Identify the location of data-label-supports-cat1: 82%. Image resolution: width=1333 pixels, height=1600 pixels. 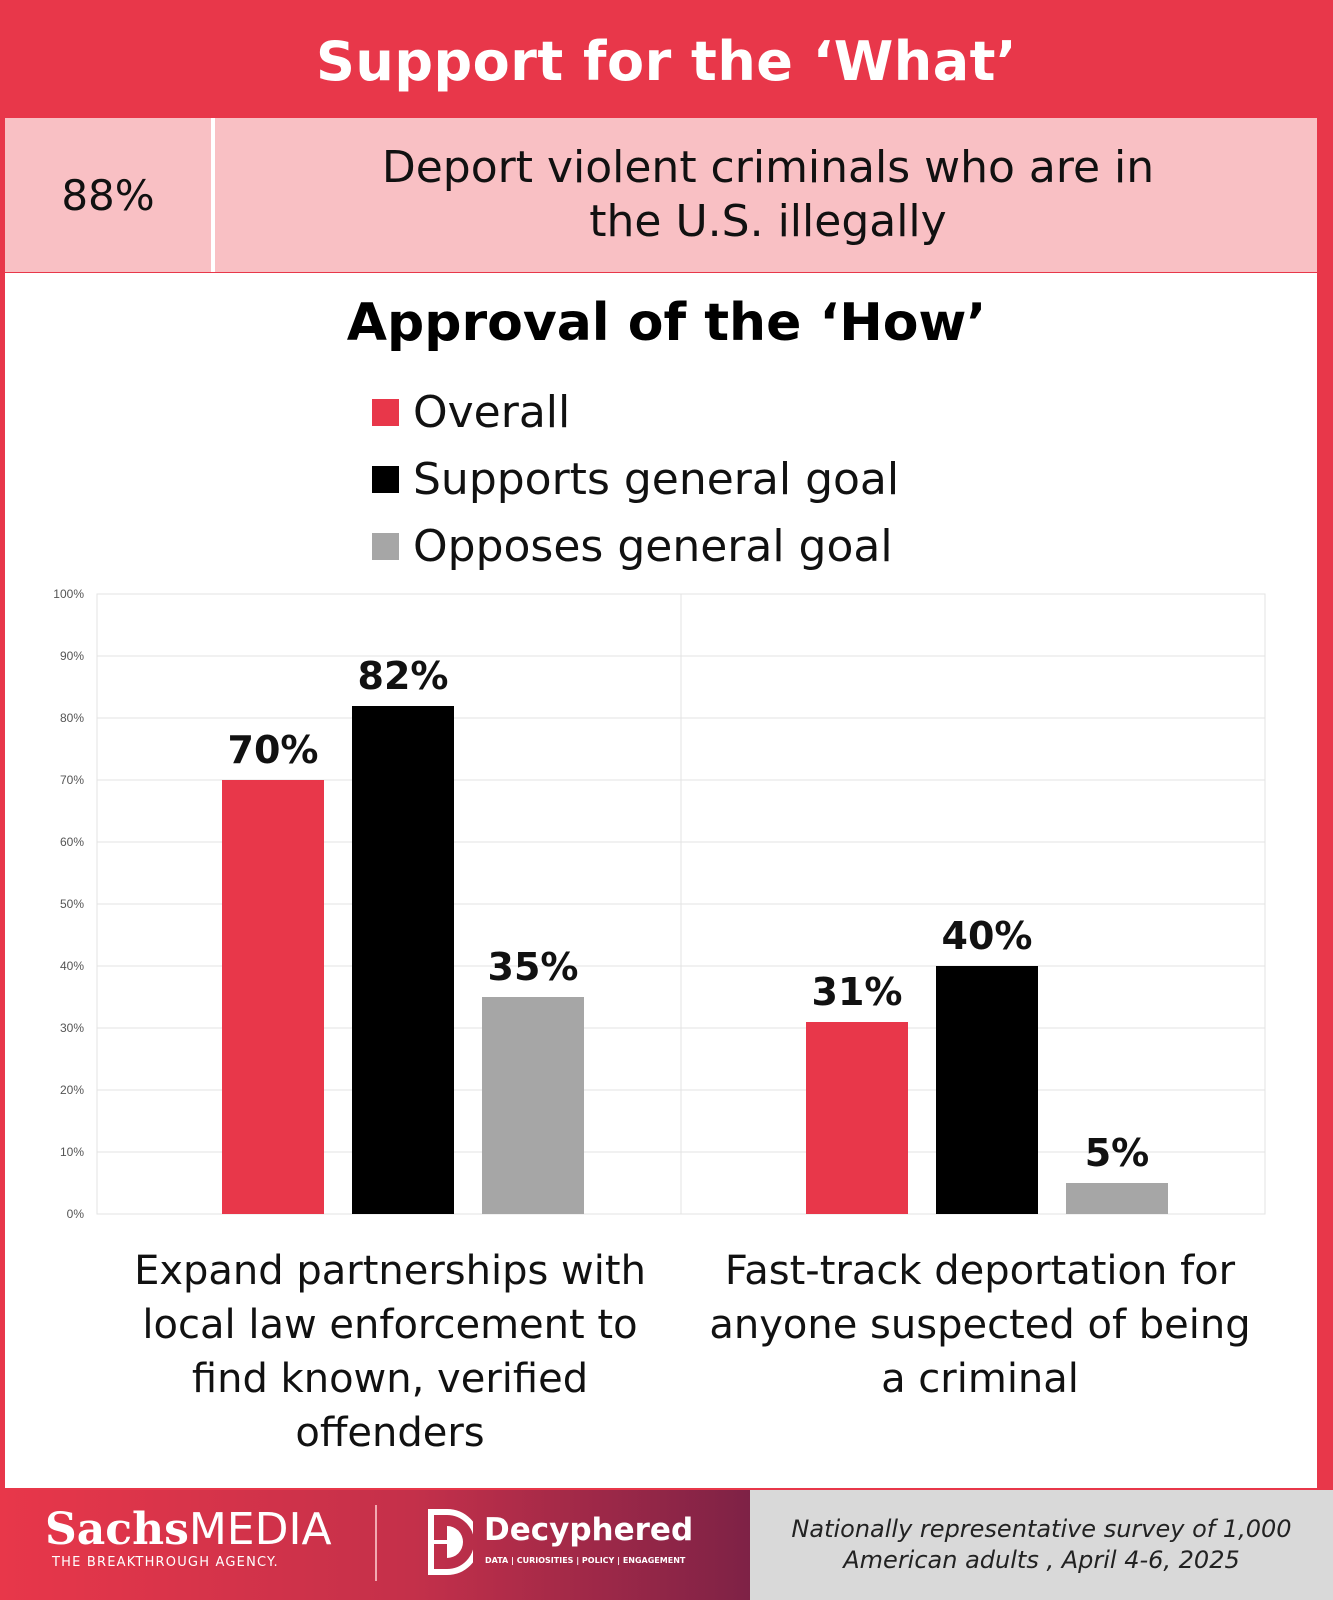
(403, 675).